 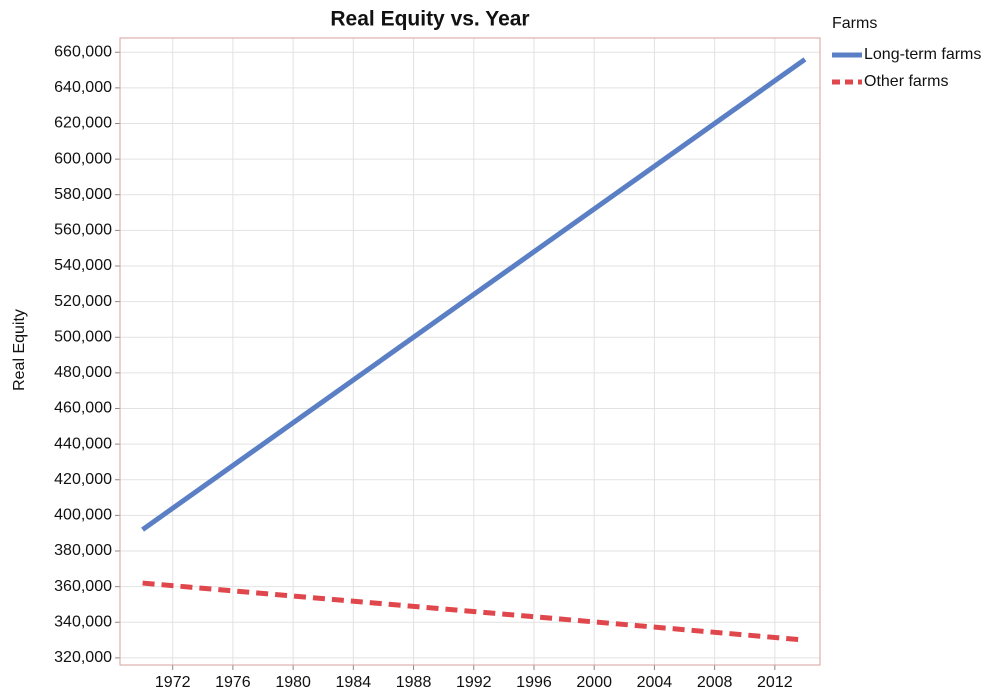 What do you see at coordinates (655, 682) in the screenshot?
I see `x-tick-label: 2004` at bounding box center [655, 682].